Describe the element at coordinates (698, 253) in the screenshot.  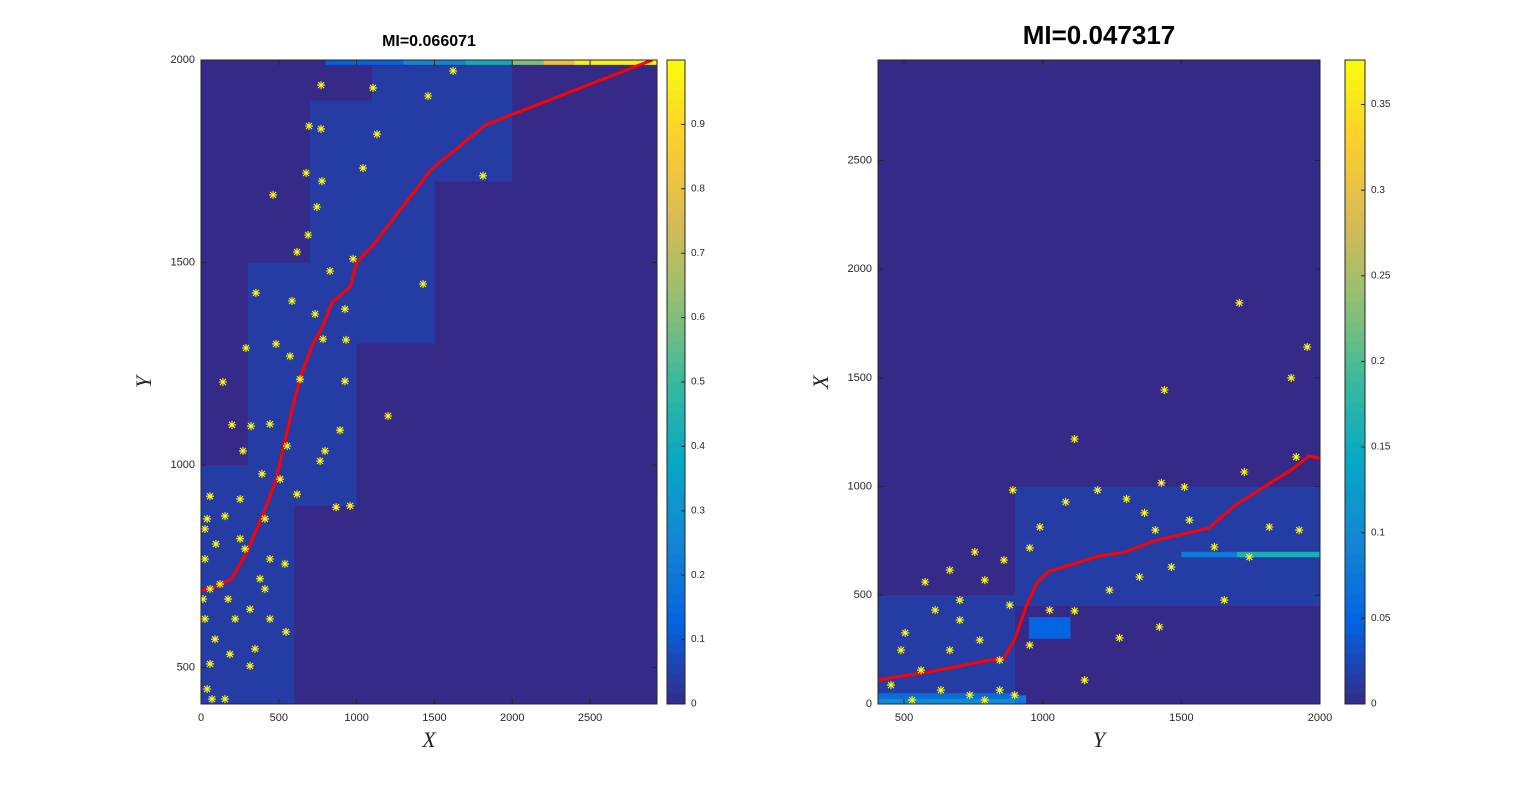
I see `colorbar-tick-label: 0.7` at that location.